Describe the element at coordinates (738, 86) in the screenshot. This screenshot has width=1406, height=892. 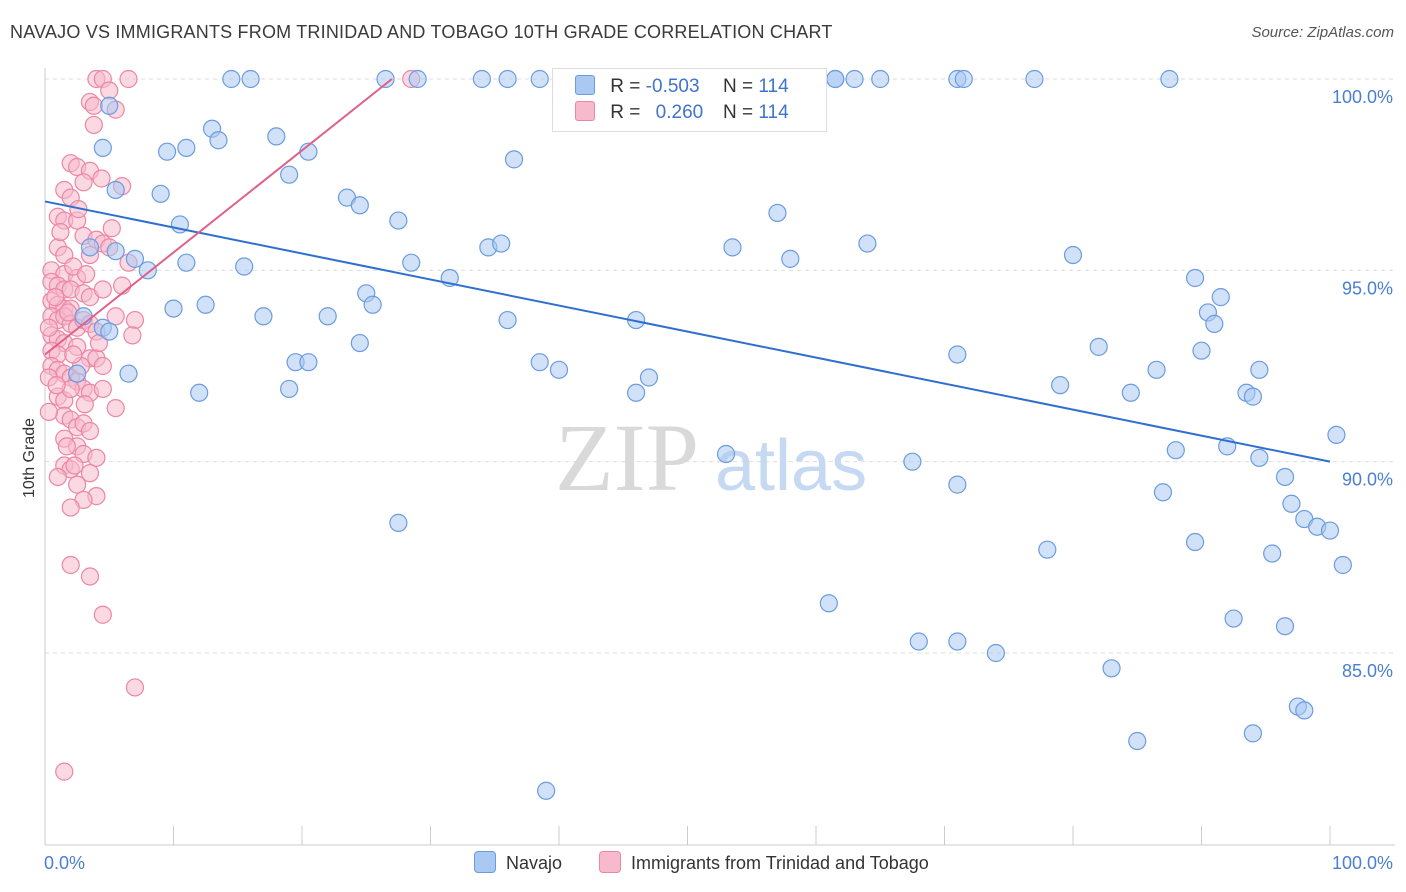
I see `navajo-n-label: N =` at that location.